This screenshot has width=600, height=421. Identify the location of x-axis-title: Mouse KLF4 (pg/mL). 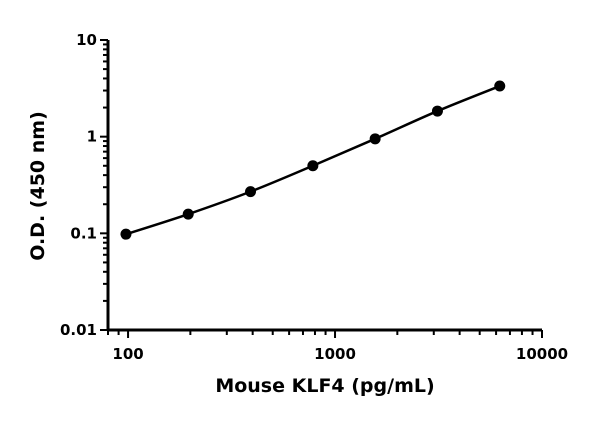
(324, 386).